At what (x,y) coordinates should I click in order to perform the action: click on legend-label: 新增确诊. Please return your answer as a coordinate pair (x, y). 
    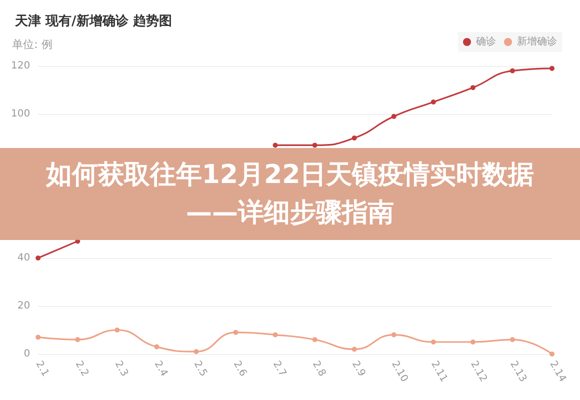
    Looking at the image, I should click on (537, 42).